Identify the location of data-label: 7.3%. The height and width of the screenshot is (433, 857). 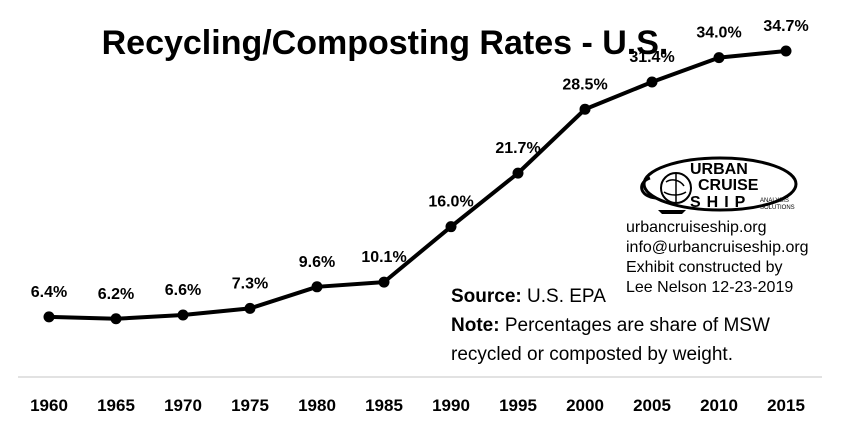
(250, 283).